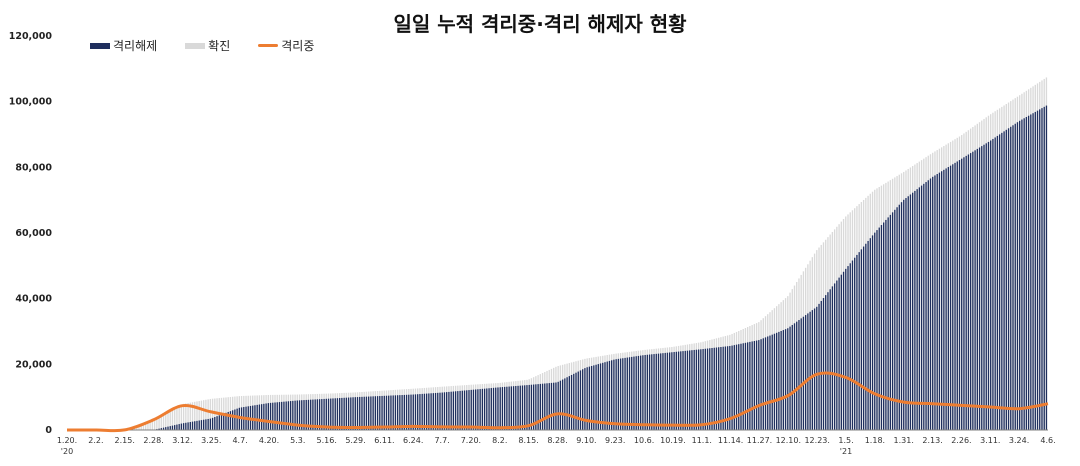 The width and height of the screenshot is (1080, 466). What do you see at coordinates (528, 440) in the screenshot?
I see `x-tick-label: 8.15.` at bounding box center [528, 440].